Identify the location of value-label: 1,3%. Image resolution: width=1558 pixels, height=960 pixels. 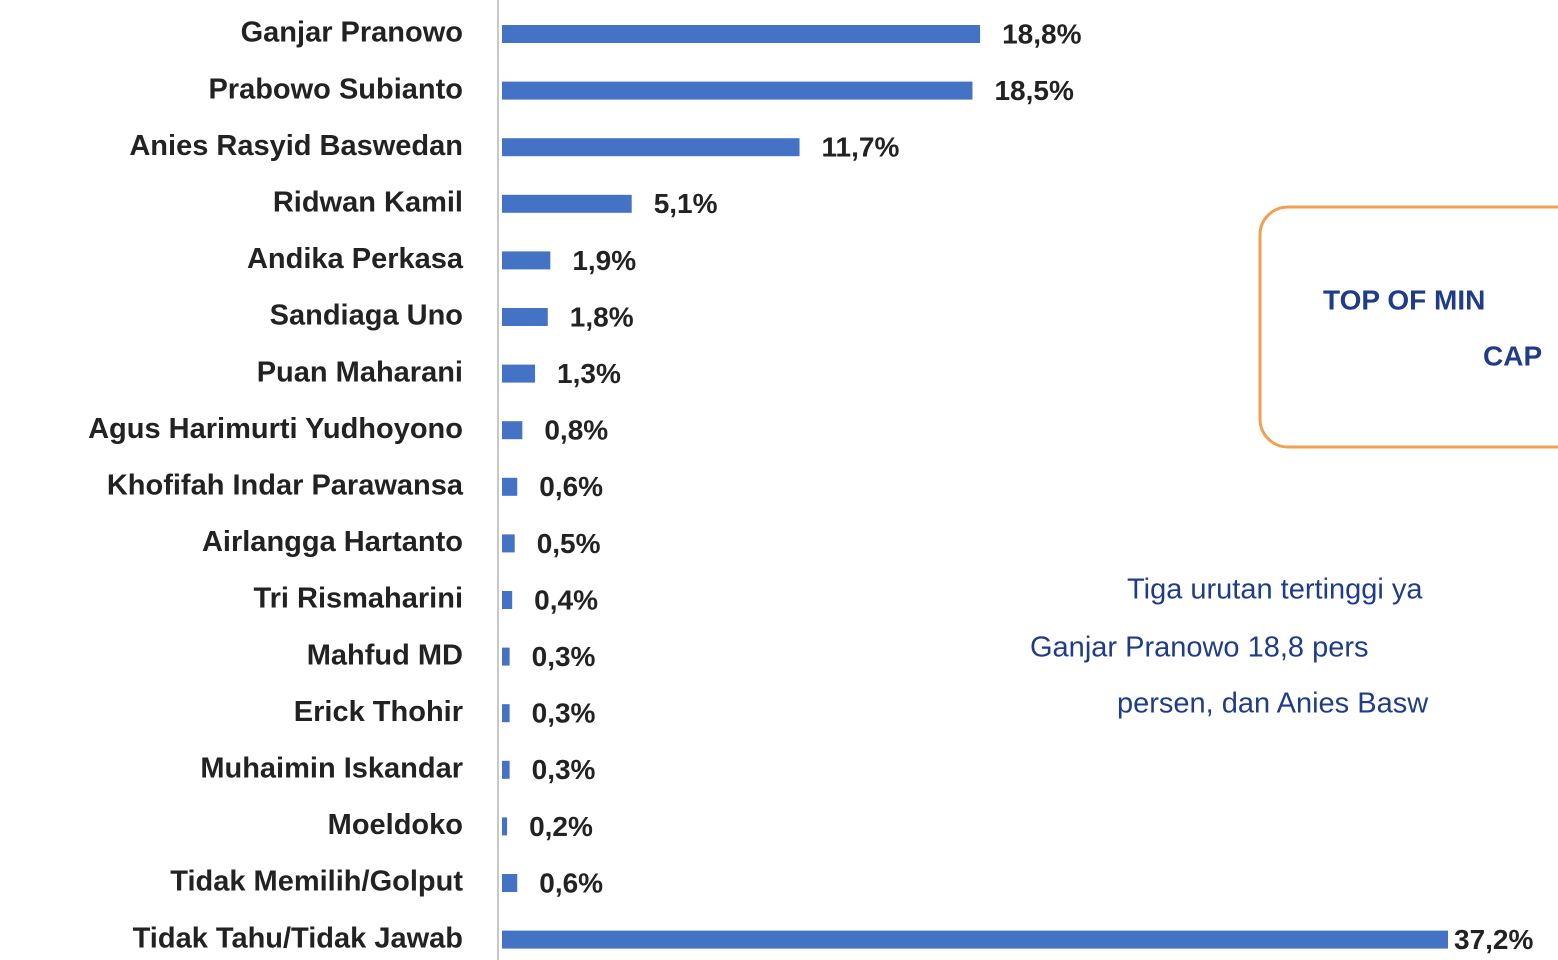
(589, 373).